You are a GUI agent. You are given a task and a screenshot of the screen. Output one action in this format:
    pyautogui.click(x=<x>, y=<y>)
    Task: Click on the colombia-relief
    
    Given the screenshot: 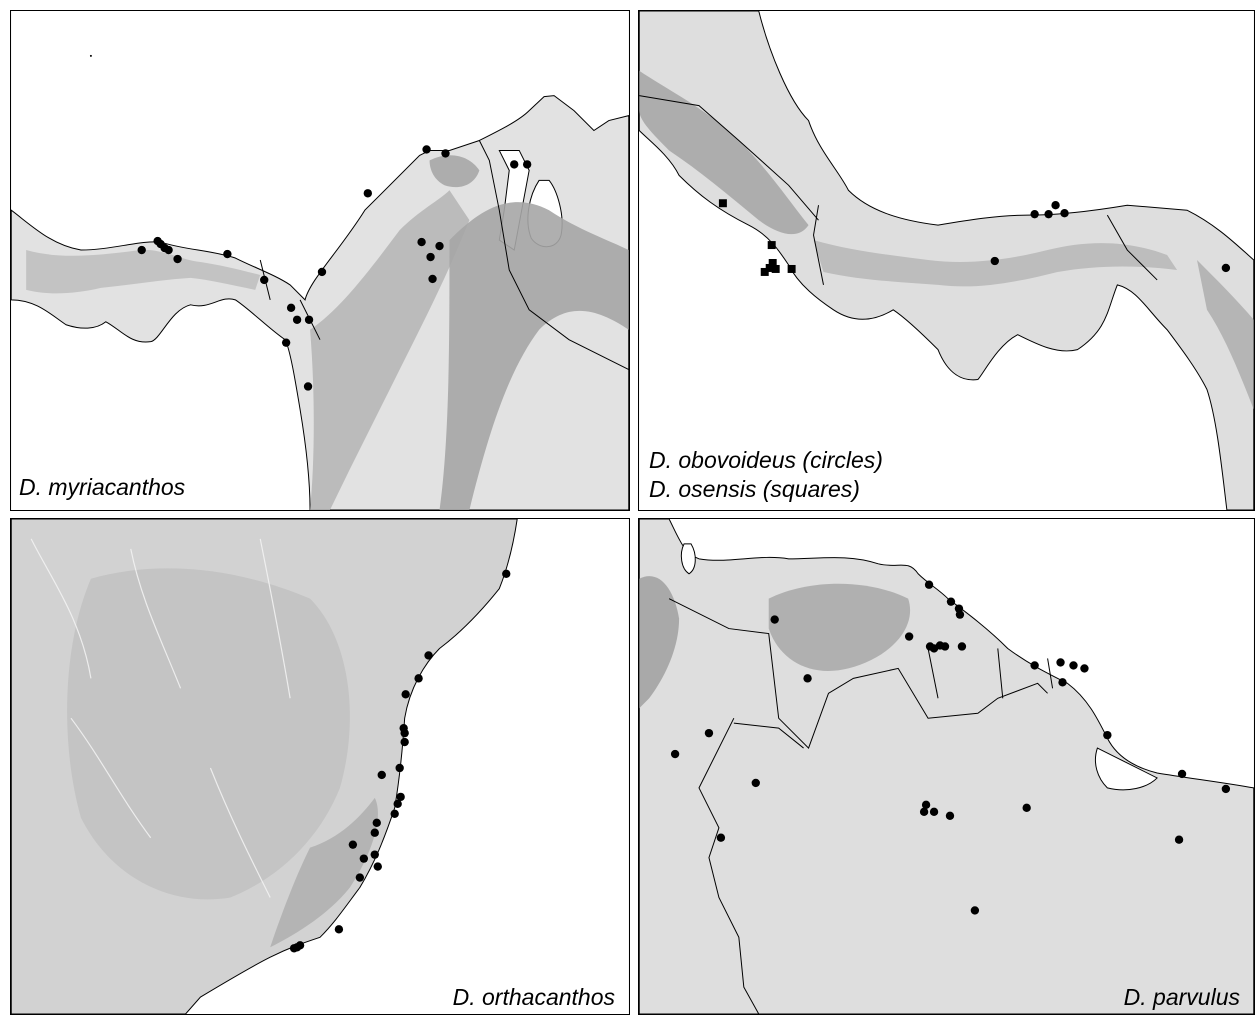 What is the action you would take?
    pyautogui.click(x=1225, y=335)
    